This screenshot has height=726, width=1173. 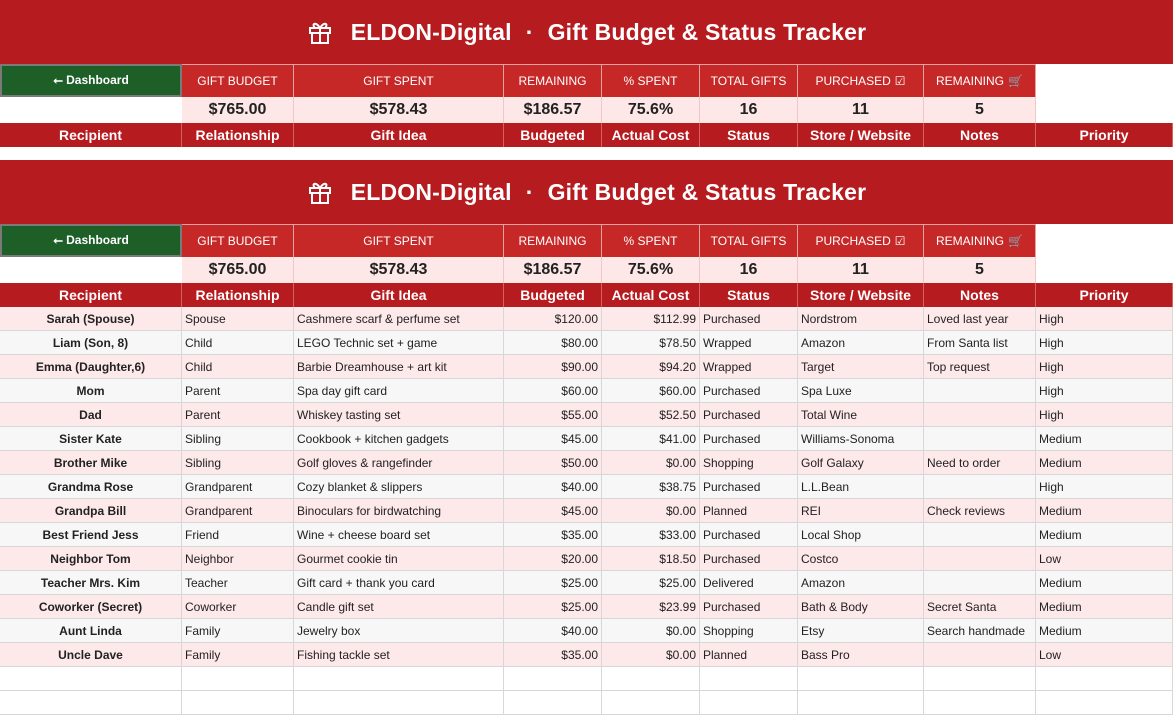 I want to click on relationship-cell: Coworker, so click(x=238, y=607).